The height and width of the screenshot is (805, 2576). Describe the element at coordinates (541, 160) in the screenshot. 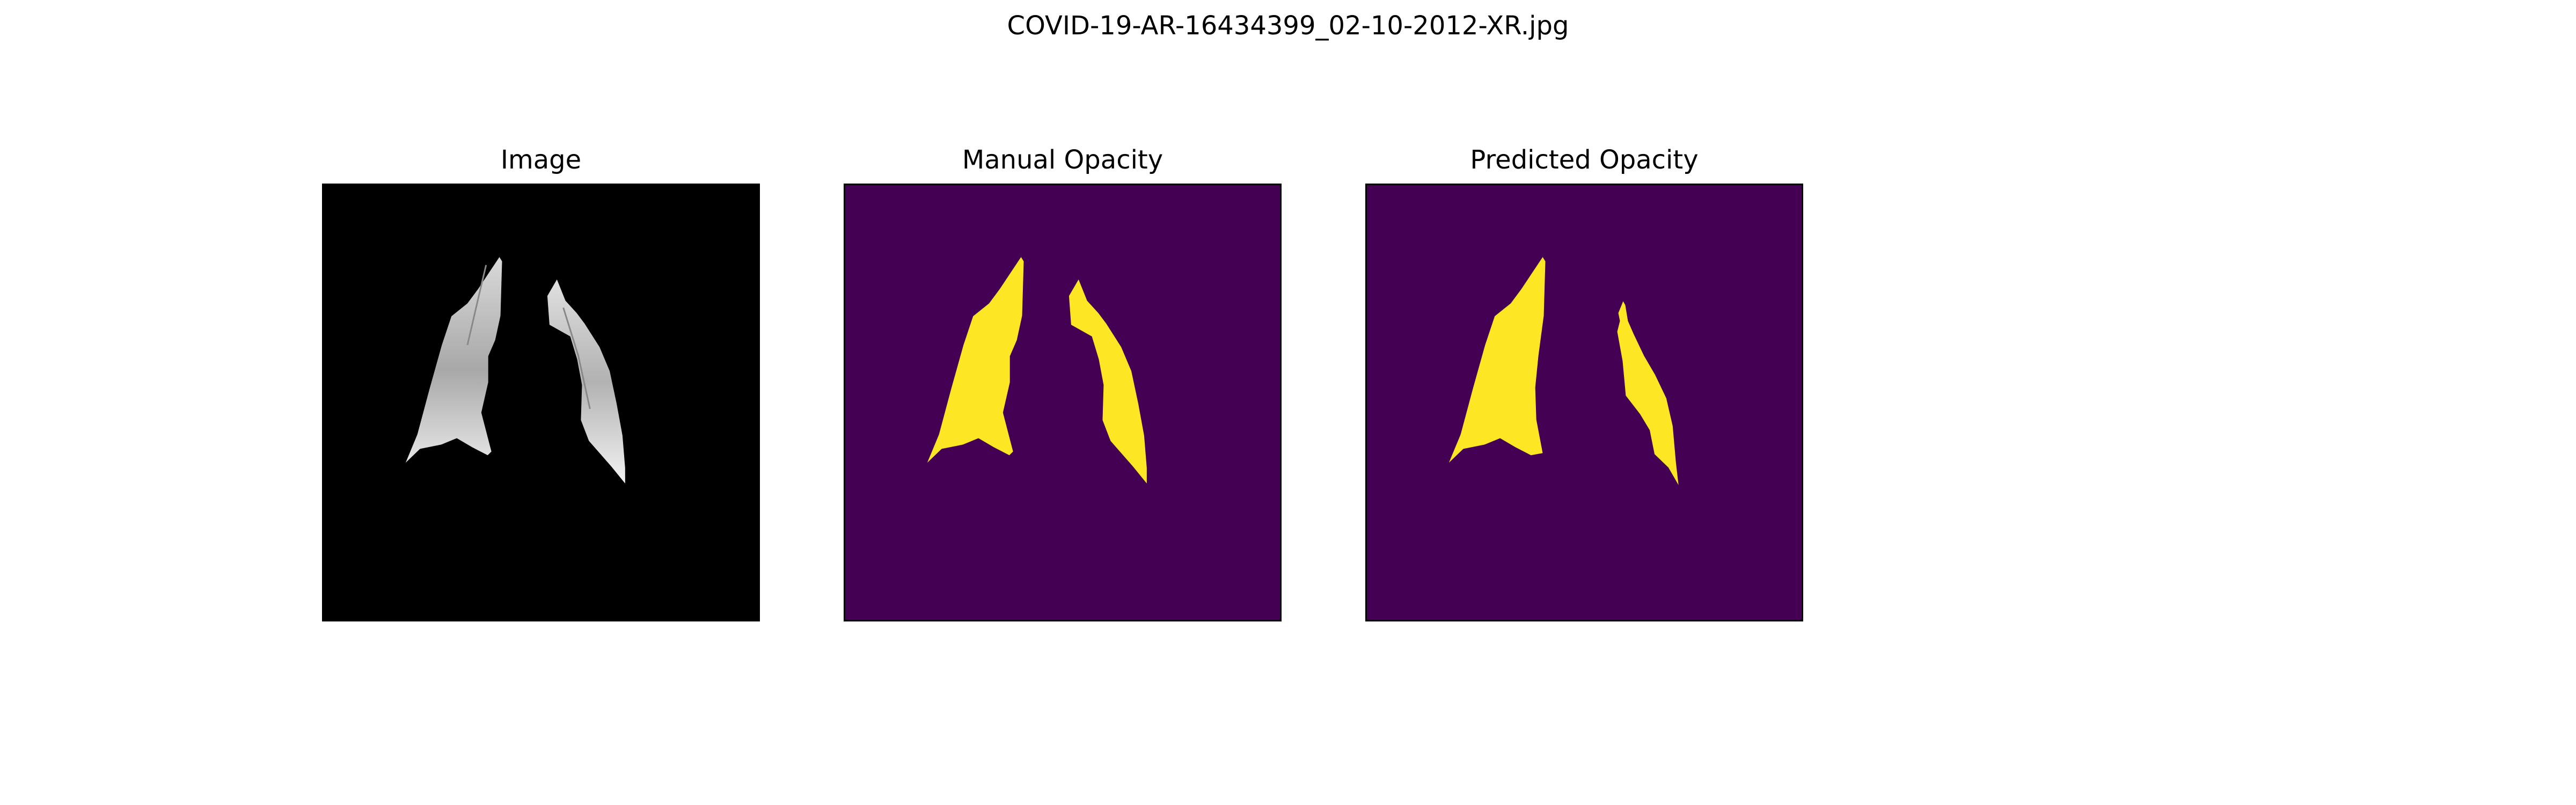

I see `panel-title-image: Image` at that location.